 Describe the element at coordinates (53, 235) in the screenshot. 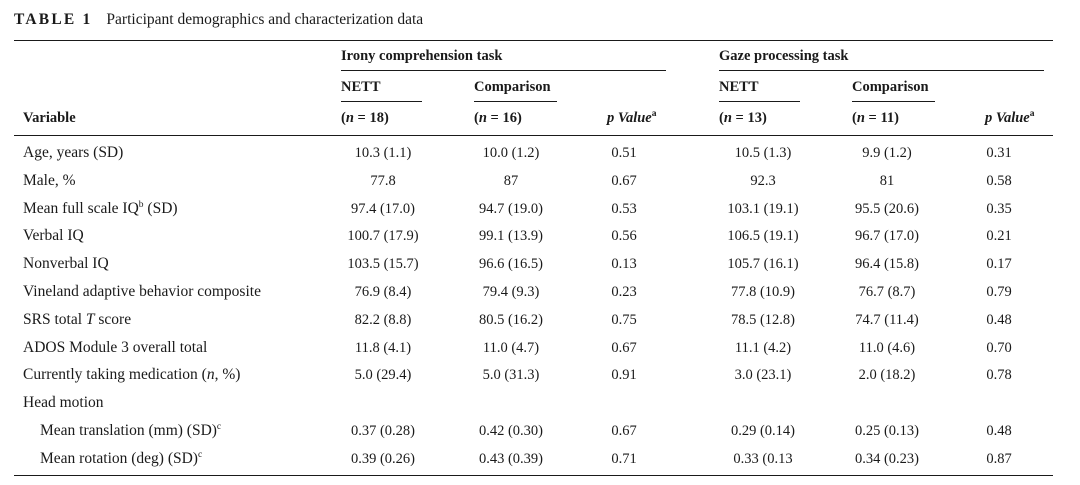

I see `row-label: Verbal IQ` at that location.